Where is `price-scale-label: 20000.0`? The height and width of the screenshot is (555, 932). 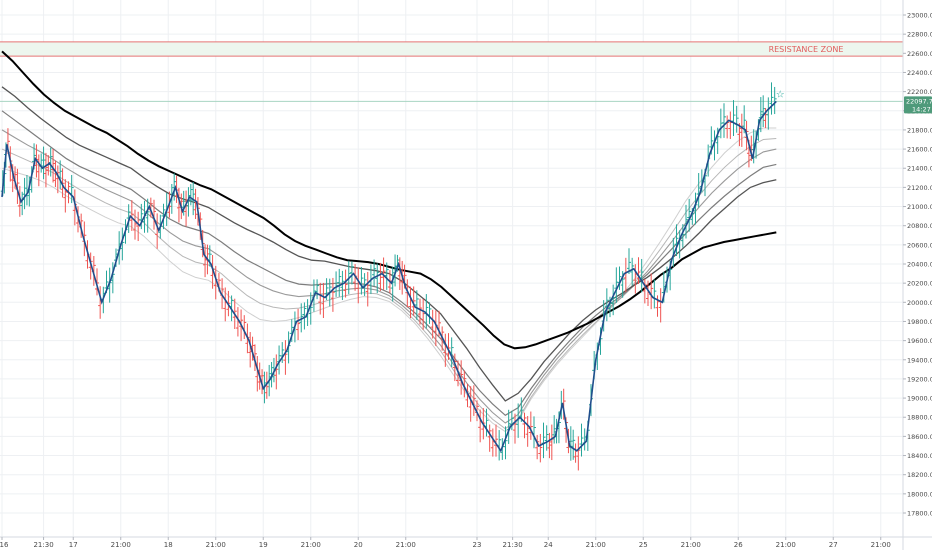
price-scale-label: 20000.0 is located at coordinates (919, 303).